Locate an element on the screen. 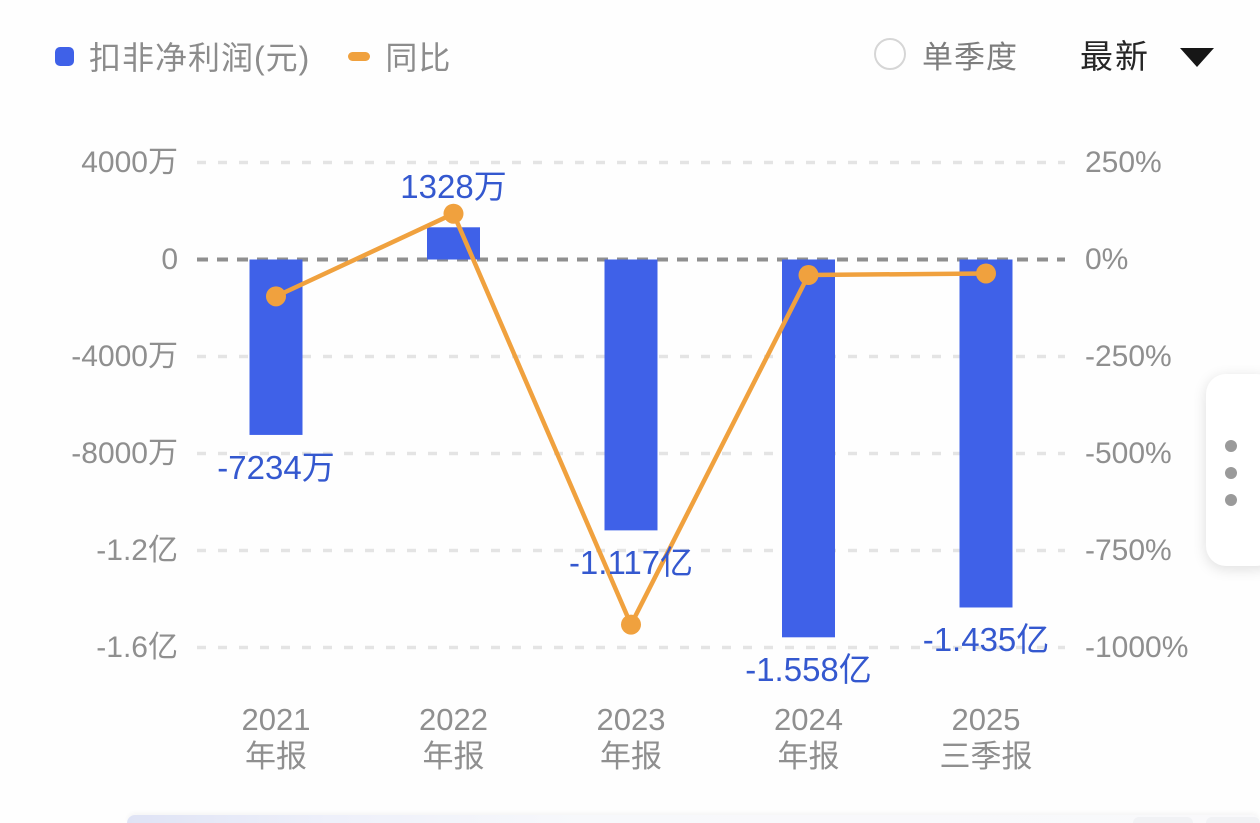 Image resolution: width=1260 pixels, height=823 pixels. x-axis-label: 2023 年报 is located at coordinates (631, 738).